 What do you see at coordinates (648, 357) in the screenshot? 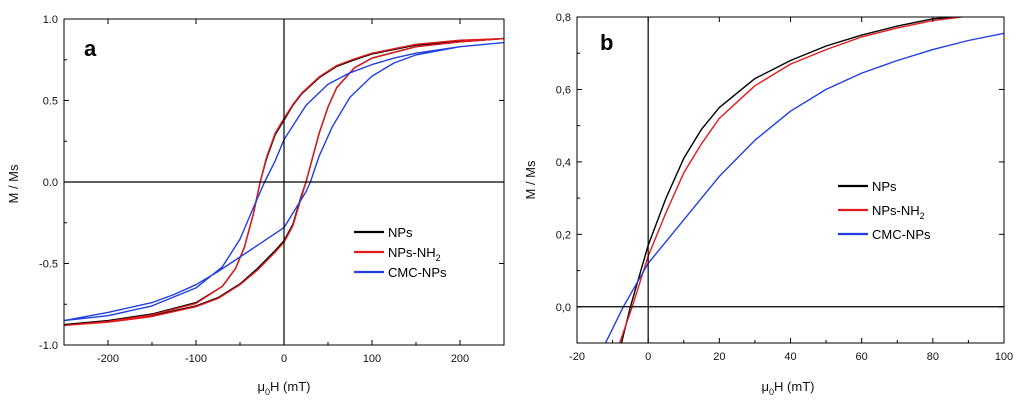
I see `x-tick-label-b: 0` at bounding box center [648, 357].